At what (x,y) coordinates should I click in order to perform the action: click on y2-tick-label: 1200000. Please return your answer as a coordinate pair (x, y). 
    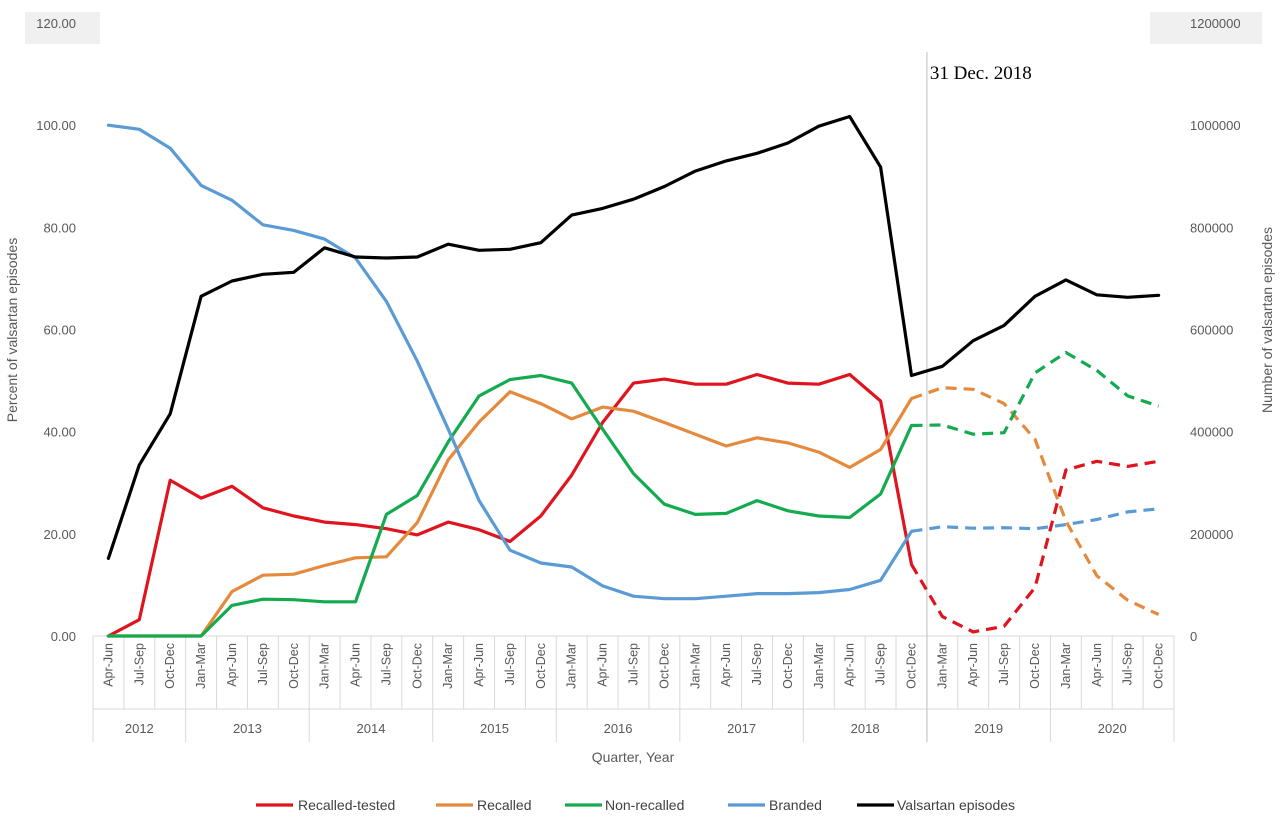
    Looking at the image, I should click on (1215, 23).